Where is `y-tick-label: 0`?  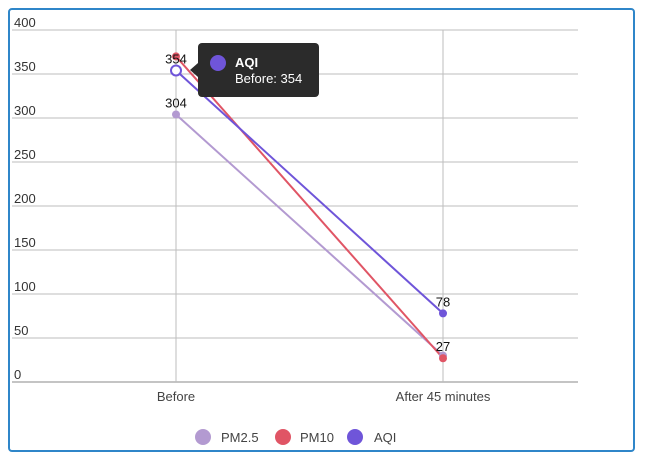
y-tick-label: 0 is located at coordinates (17, 374).